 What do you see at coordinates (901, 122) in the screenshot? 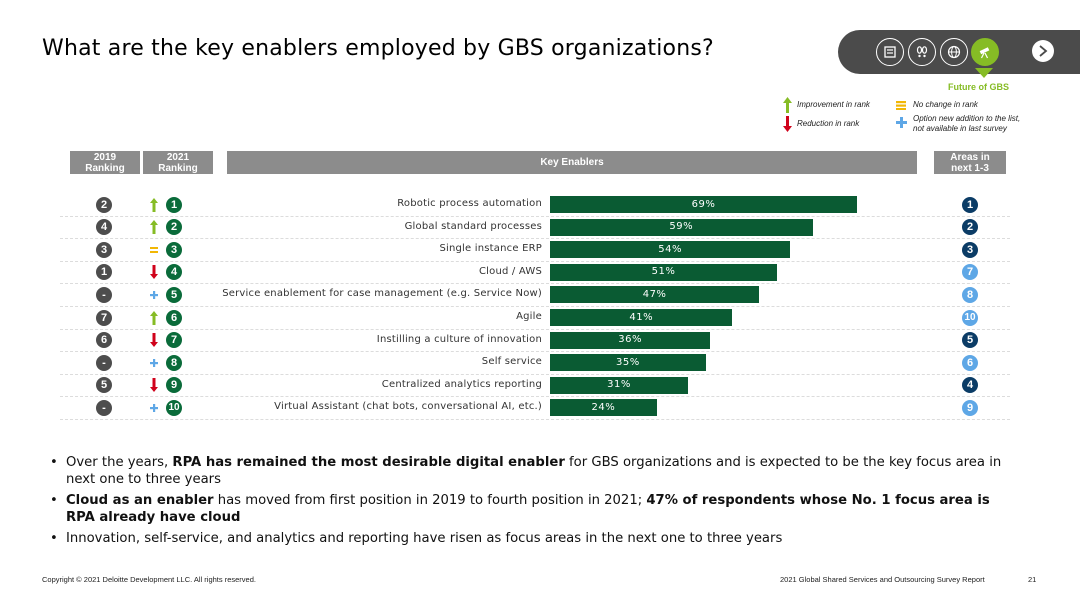
I see `new-addition-icon` at bounding box center [901, 122].